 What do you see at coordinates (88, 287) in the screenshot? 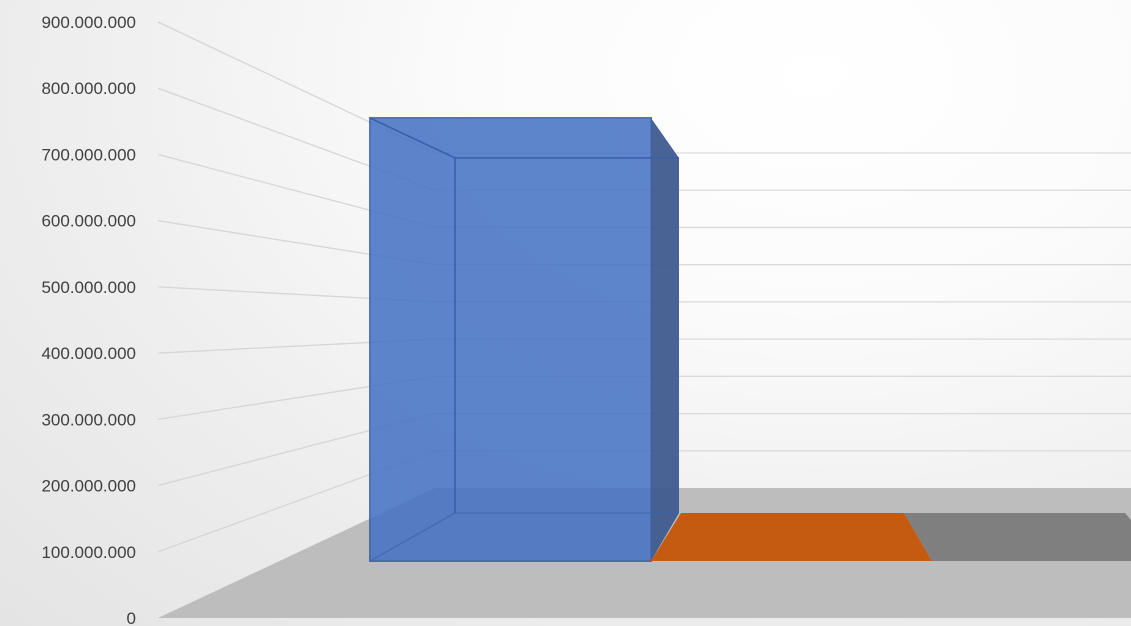
I see `y-tick-label: 500.000.000` at bounding box center [88, 287].